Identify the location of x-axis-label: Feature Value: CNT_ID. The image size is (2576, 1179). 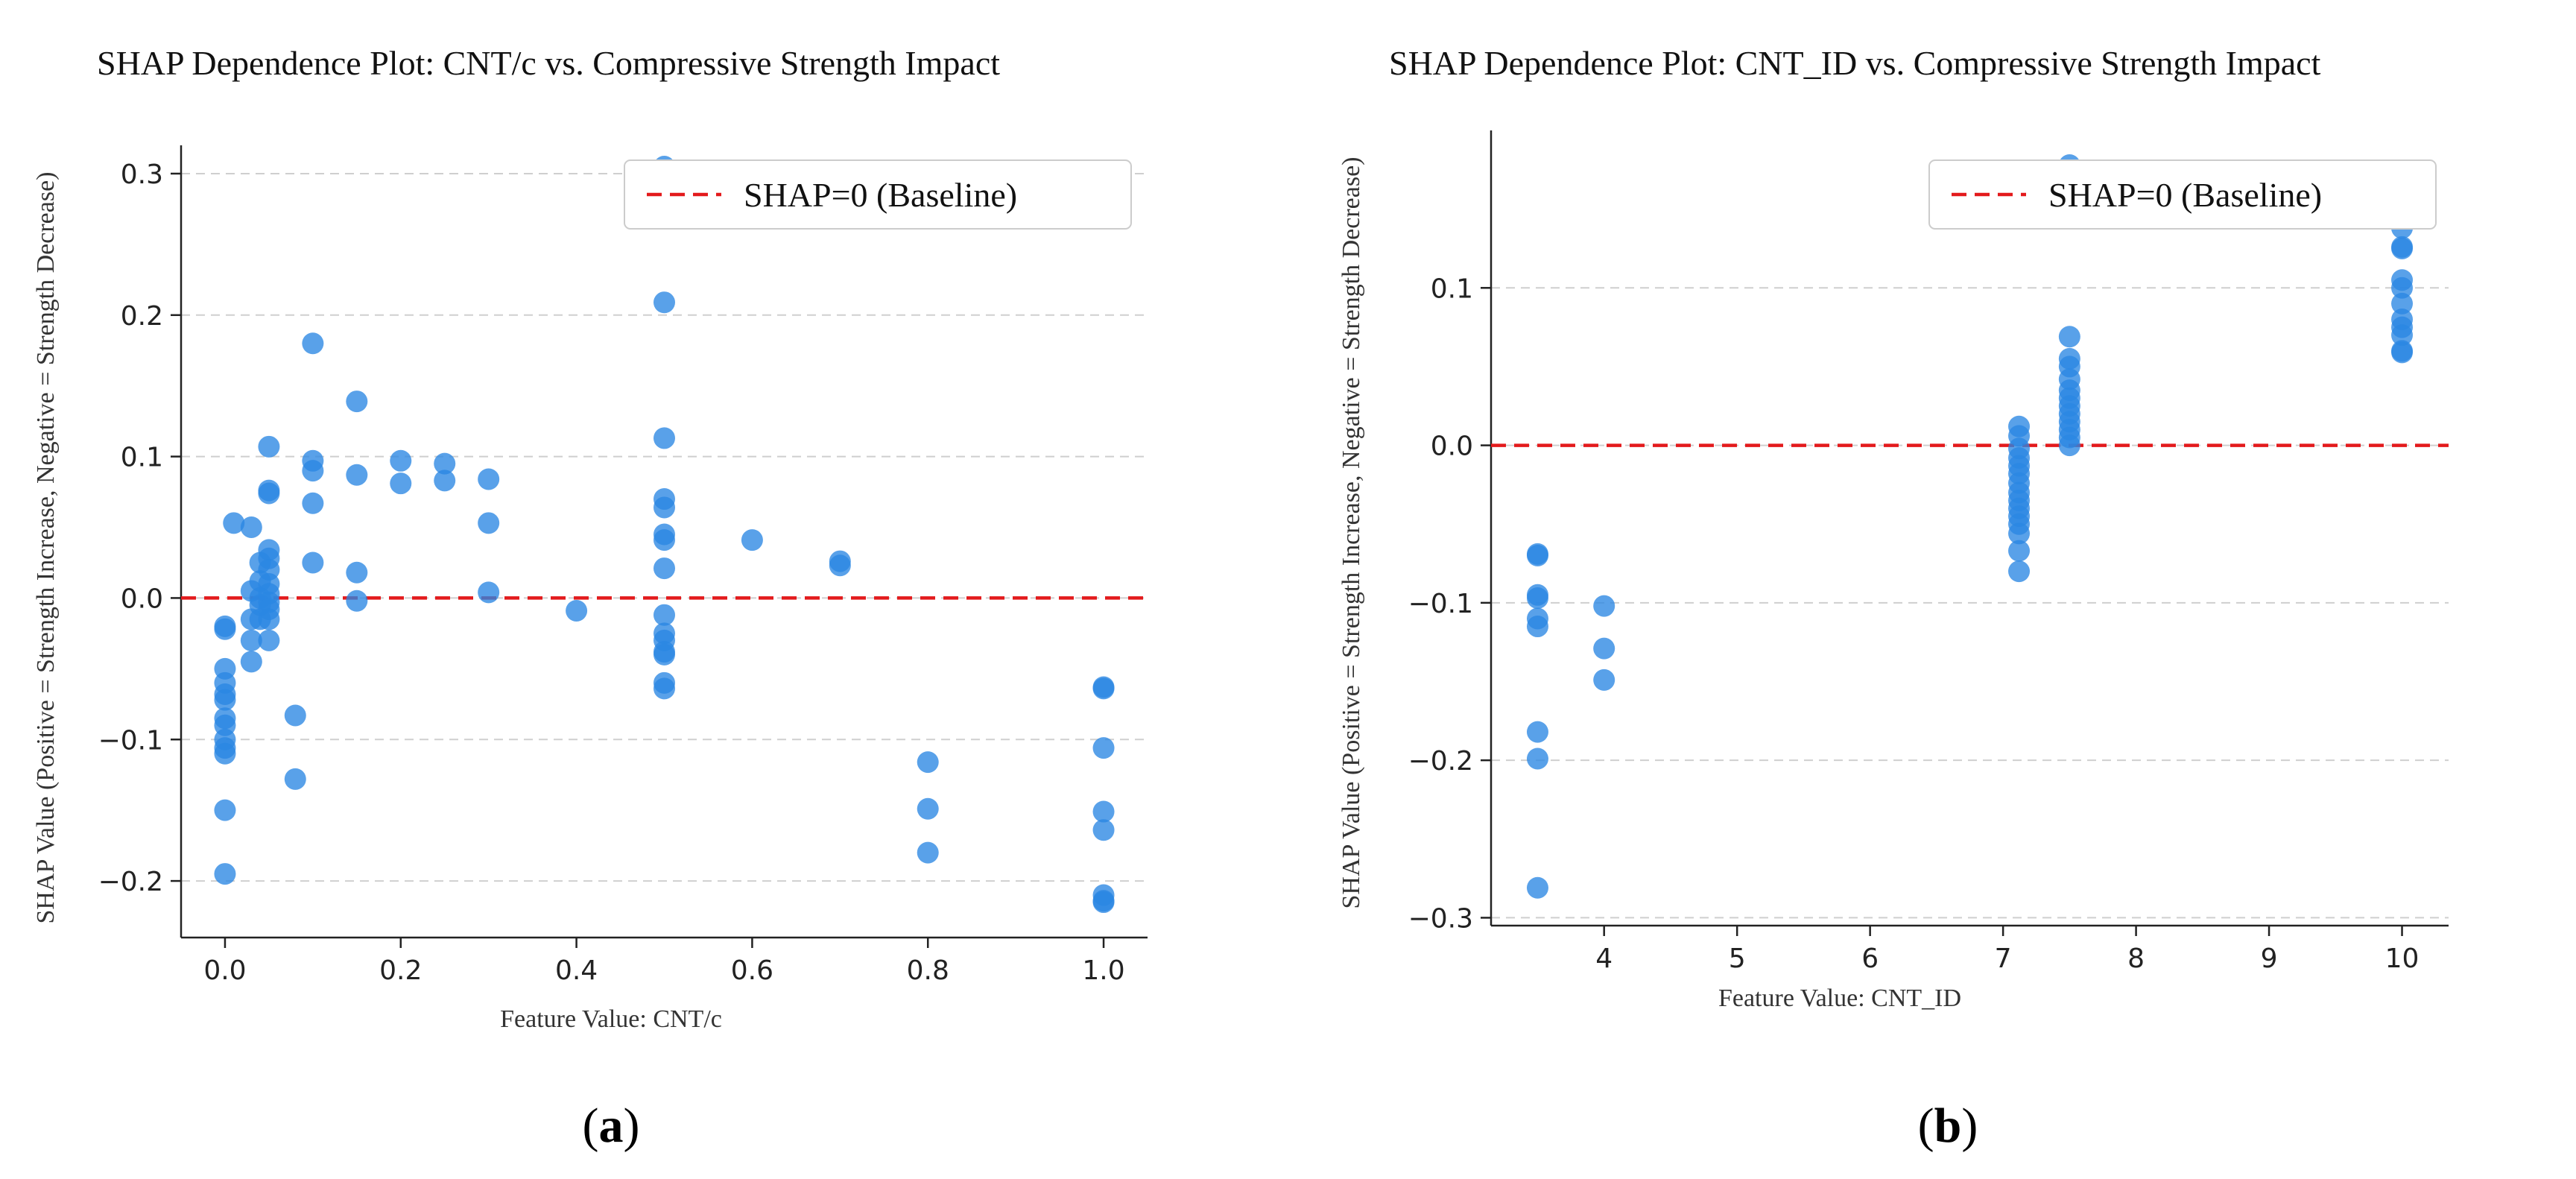
(1839, 998).